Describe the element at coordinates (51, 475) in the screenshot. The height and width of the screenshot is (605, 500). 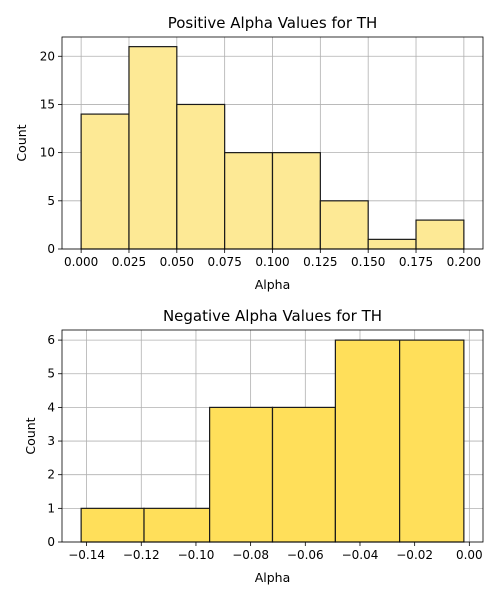
I see `y-tick-label: 2` at that location.